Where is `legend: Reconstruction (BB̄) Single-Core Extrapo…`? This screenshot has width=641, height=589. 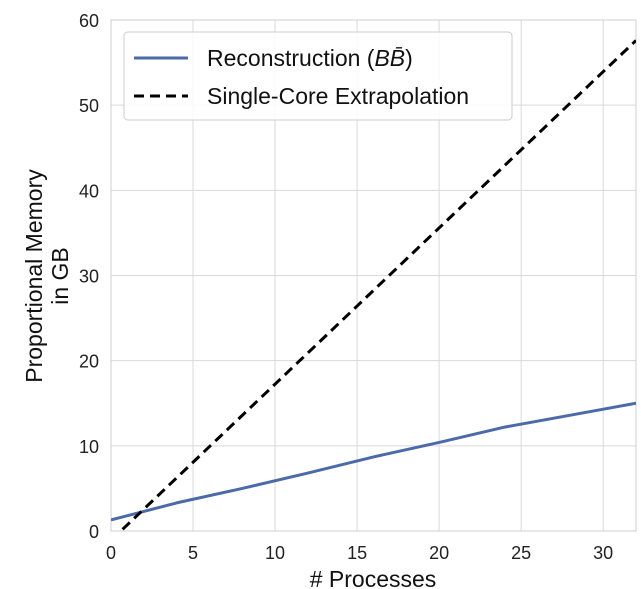 legend: Reconstruction (BB̄) Single-Core Extrapo… is located at coordinates (318, 76).